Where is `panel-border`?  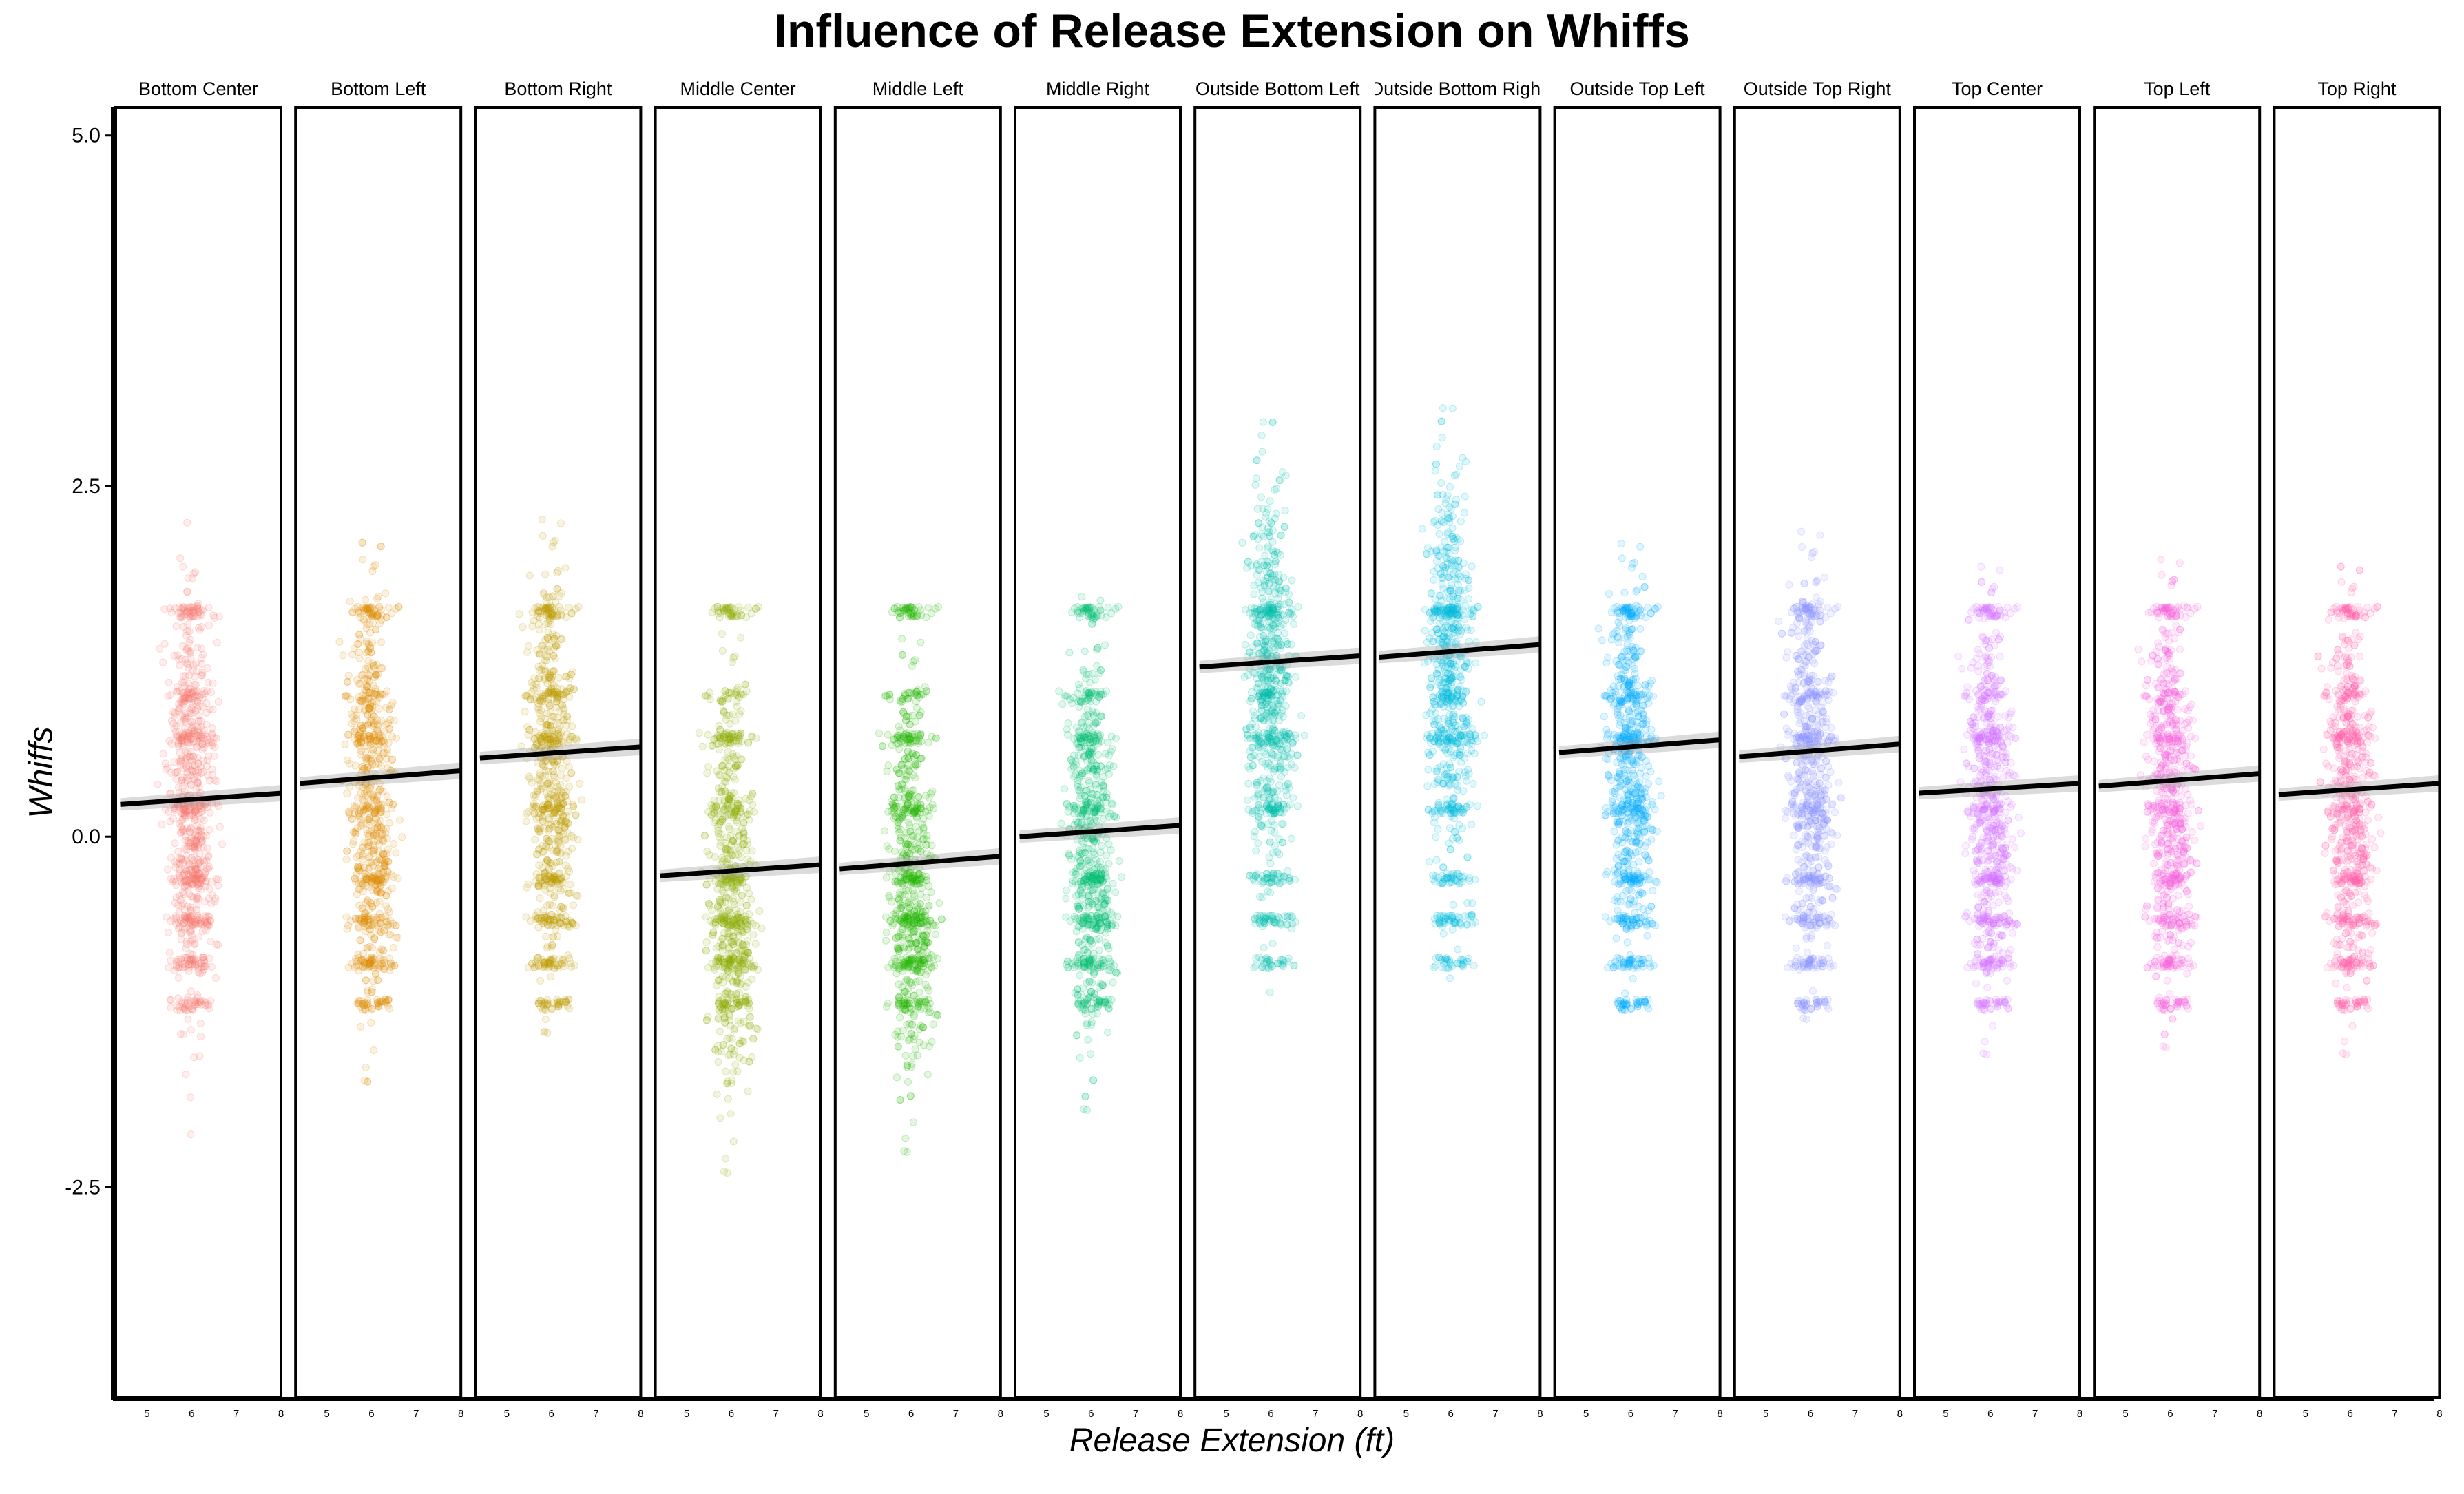
panel-border is located at coordinates (198, 752).